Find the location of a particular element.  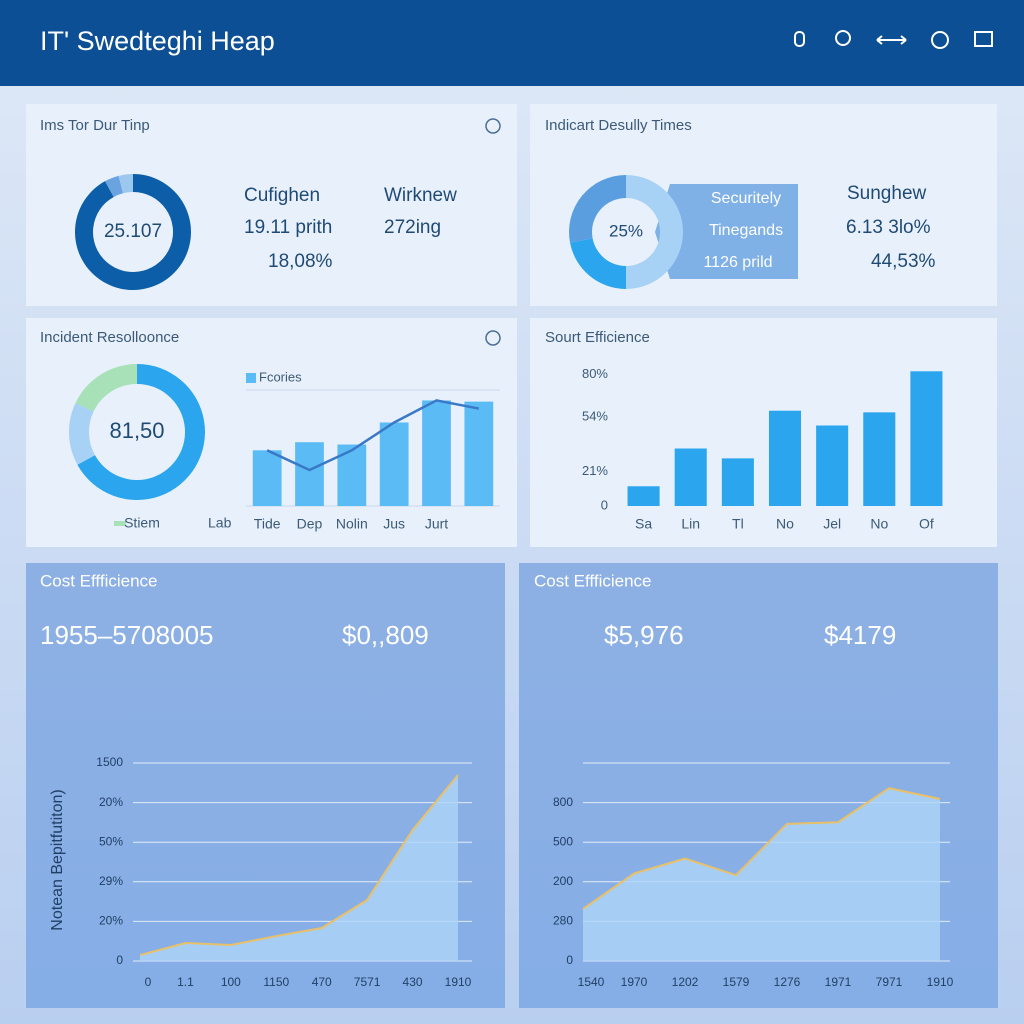

y-level-label: 280 is located at coordinates (563, 921).